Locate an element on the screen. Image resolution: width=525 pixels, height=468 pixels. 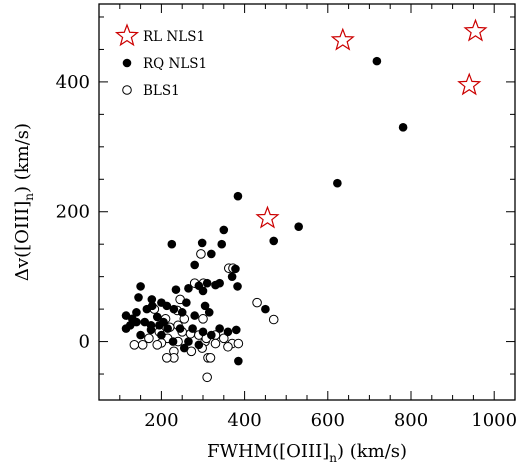
x-tick-label: 200 is located at coordinates (161, 420).